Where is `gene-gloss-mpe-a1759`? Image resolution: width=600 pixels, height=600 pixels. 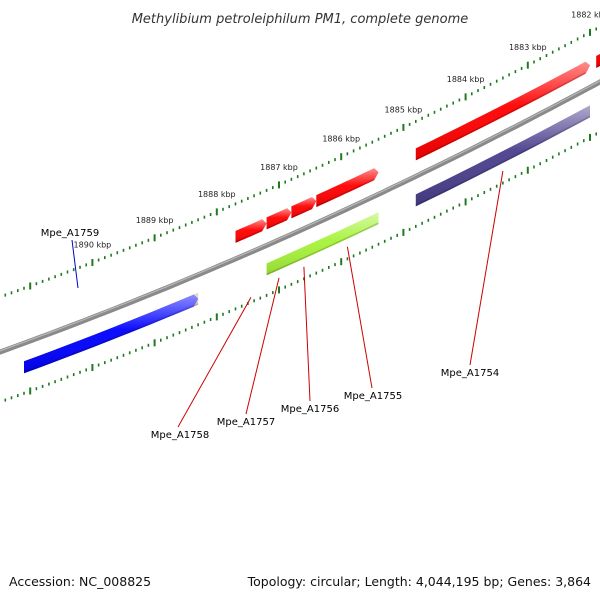 gene-gloss-mpe-a1759 is located at coordinates (111, 334).